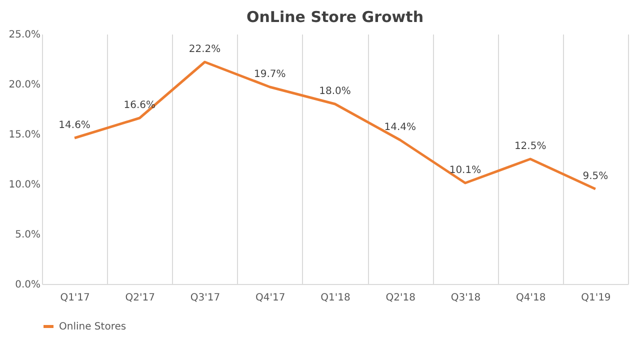  Describe the element at coordinates (401, 298) in the screenshot. I see `x-tick-label: Q2'18` at that location.